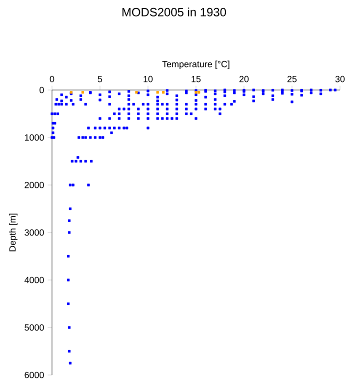  Describe the element at coordinates (34, 137) in the screenshot. I see `y-tick-label: 1000` at that location.